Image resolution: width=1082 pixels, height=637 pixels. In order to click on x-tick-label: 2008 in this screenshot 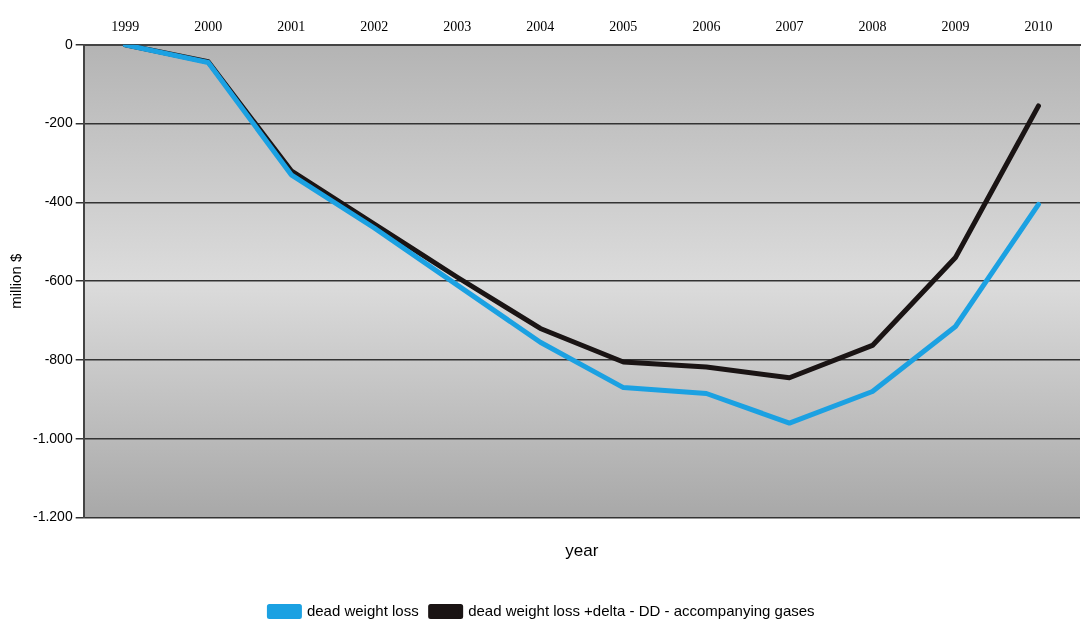, I will do `click(872, 27)`.